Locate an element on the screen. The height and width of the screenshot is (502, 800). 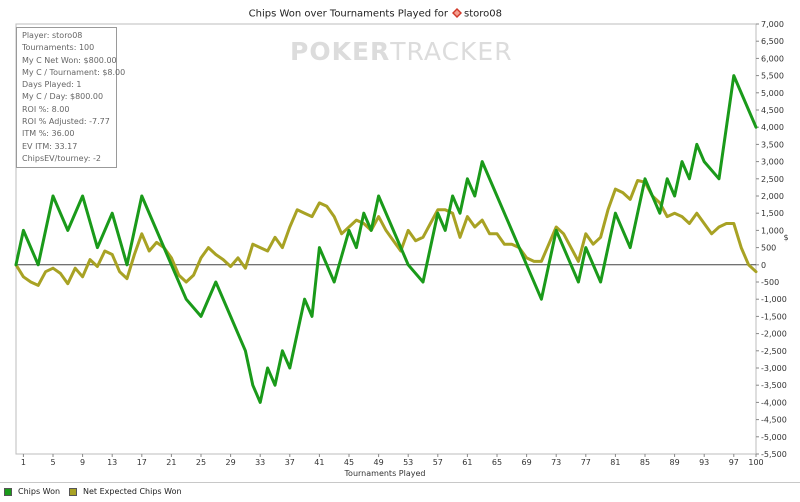
x-tick-label: 89 is located at coordinates (675, 462).